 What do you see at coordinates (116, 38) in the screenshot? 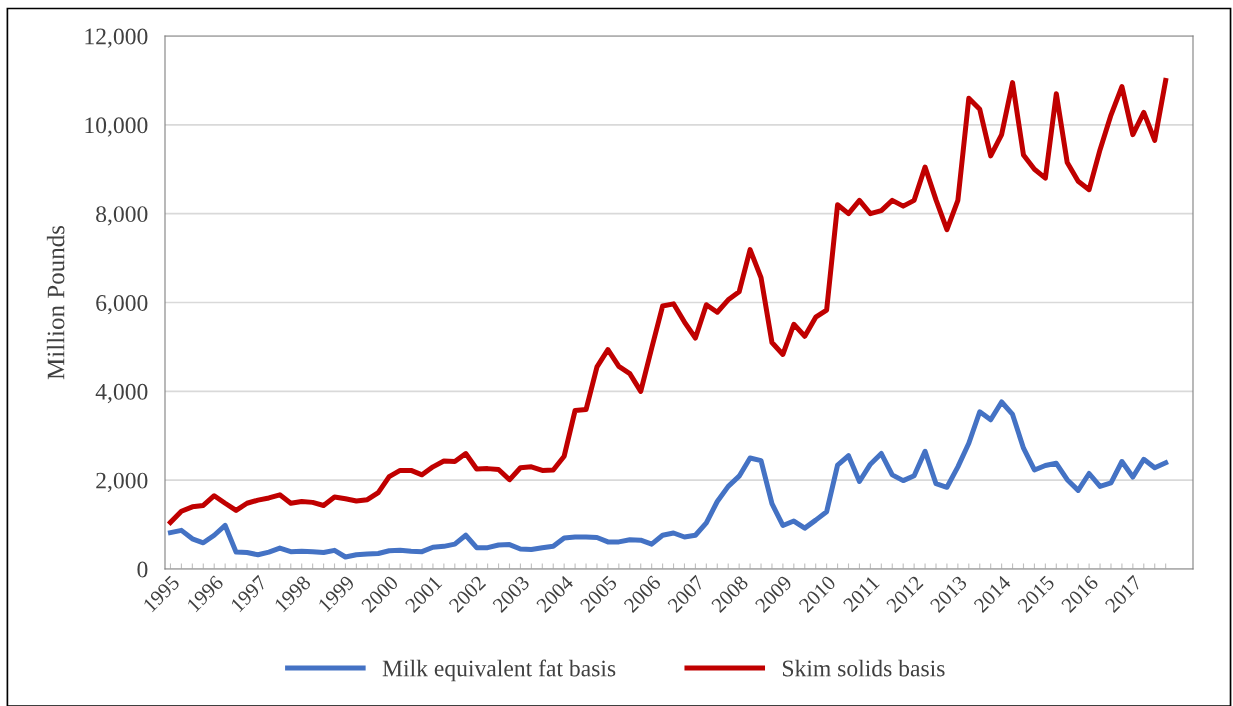
I see `y-tick-label: 12,000` at bounding box center [116, 38].